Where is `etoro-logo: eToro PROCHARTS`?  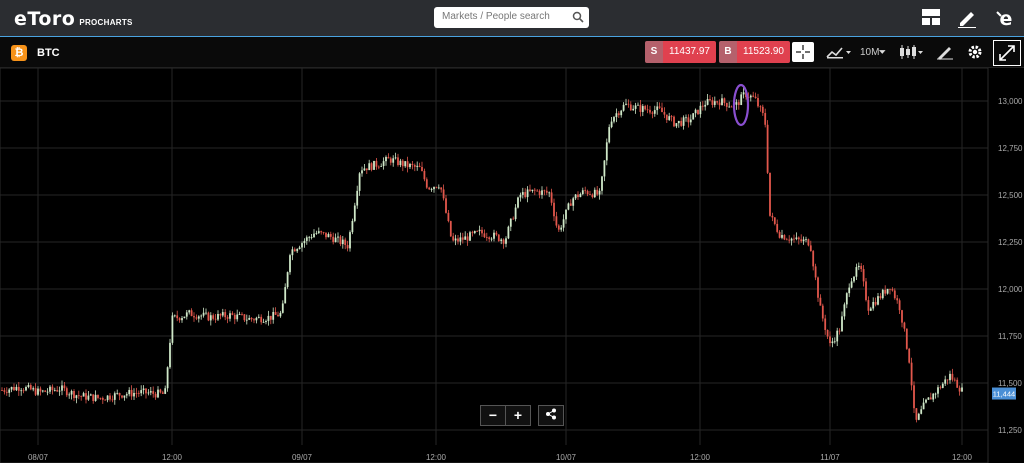 etoro-logo: eToro PROCHARTS is located at coordinates (73, 19).